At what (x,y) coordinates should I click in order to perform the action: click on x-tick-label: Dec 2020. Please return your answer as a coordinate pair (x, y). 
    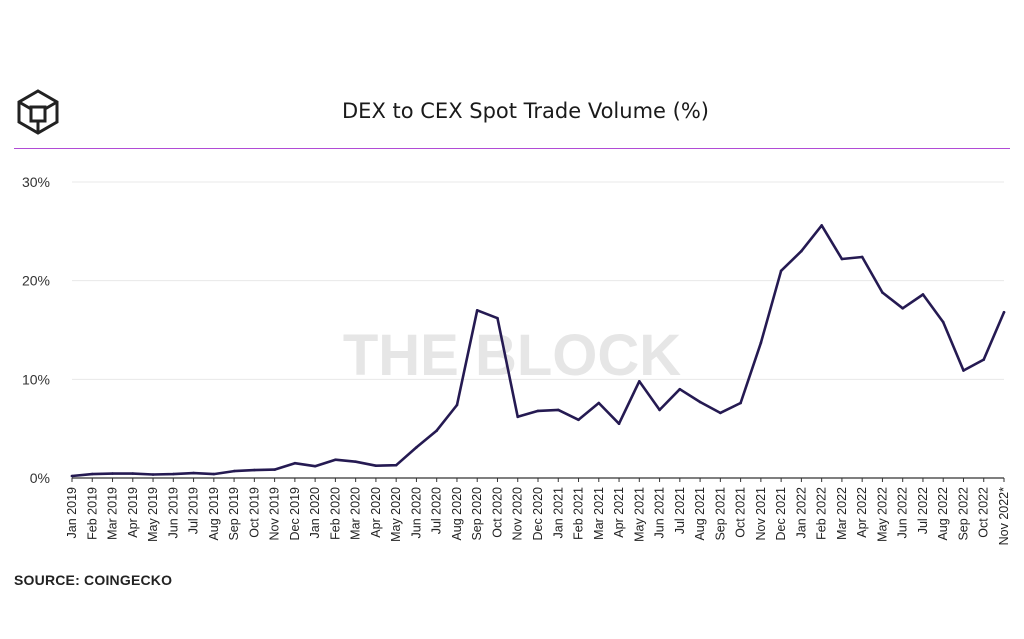
    Looking at the image, I should click on (538, 514).